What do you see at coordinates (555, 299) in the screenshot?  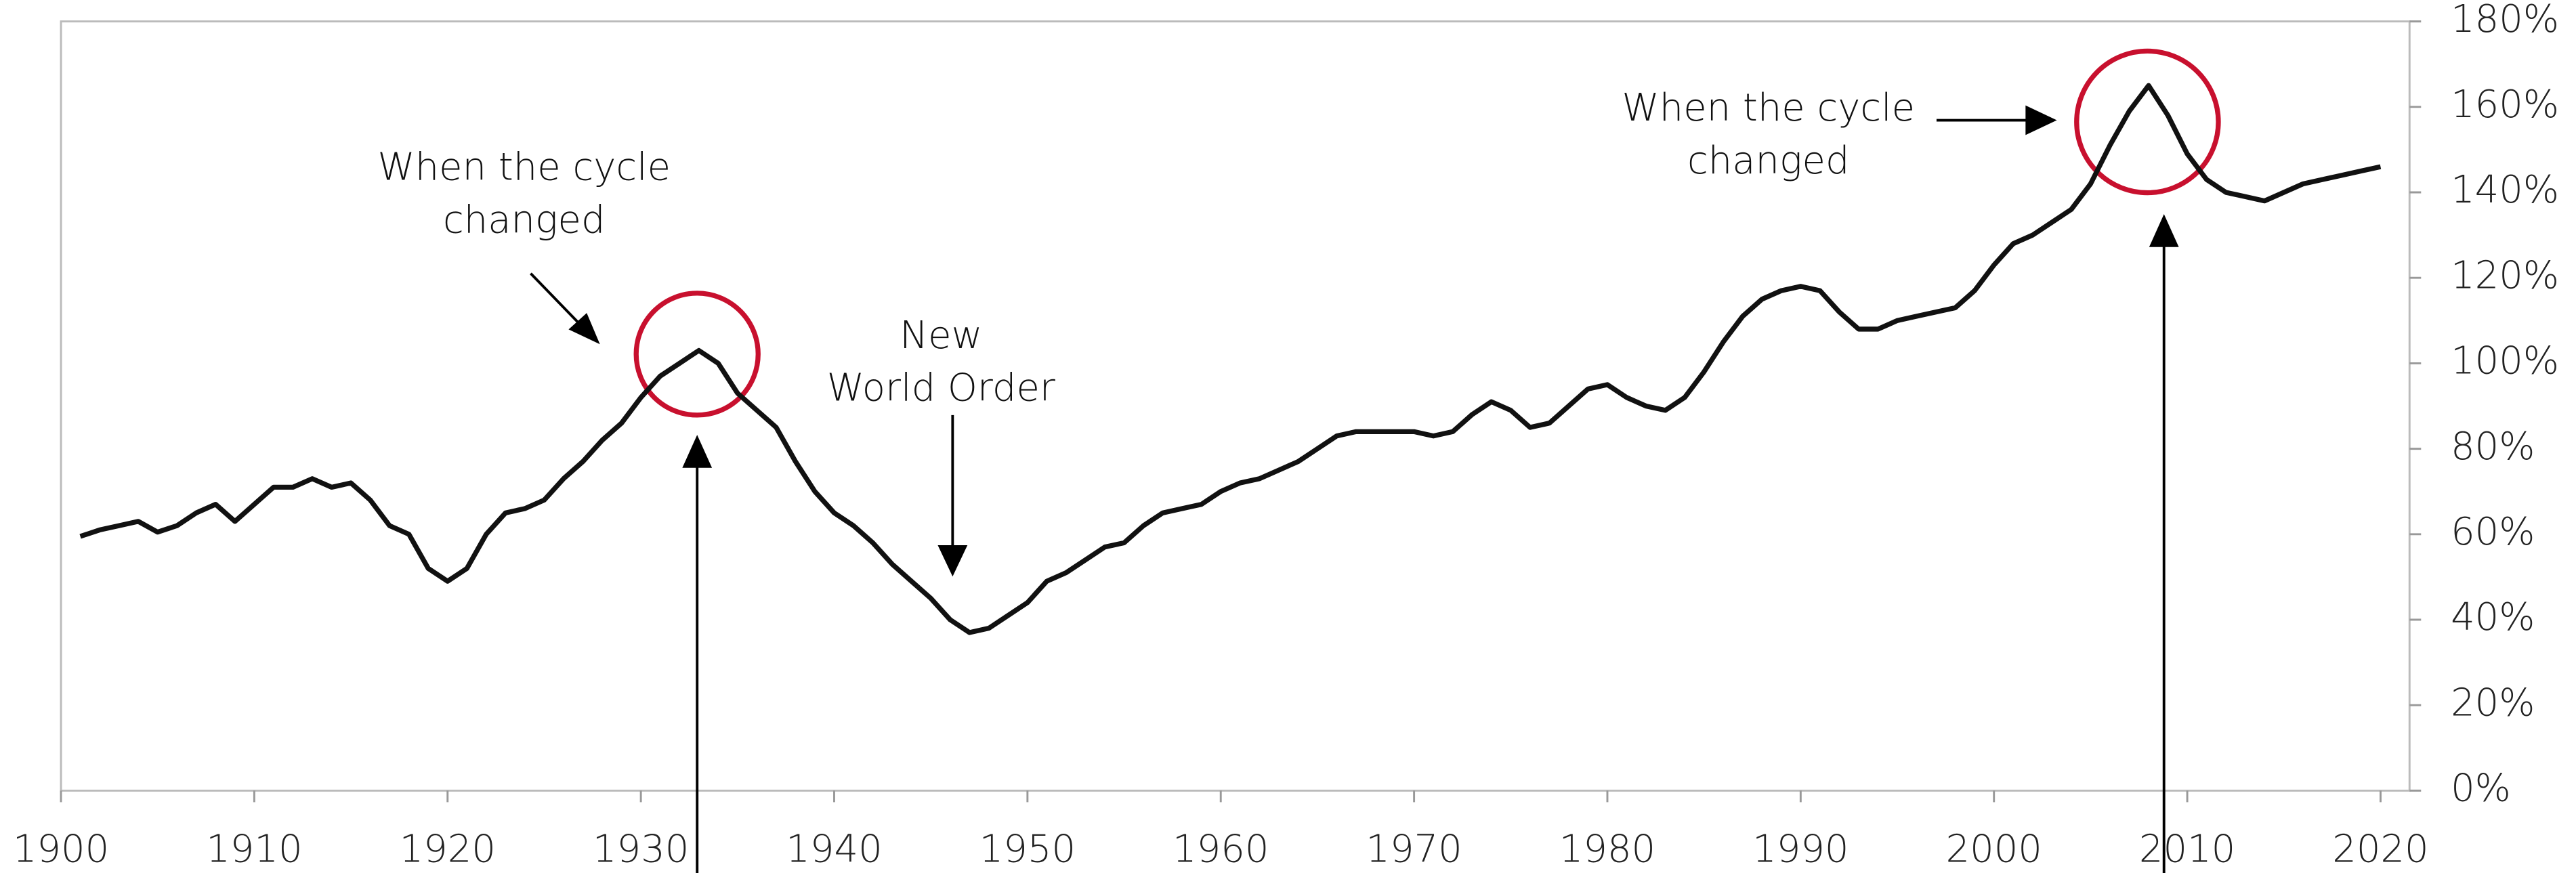 I see `arrow` at bounding box center [555, 299].